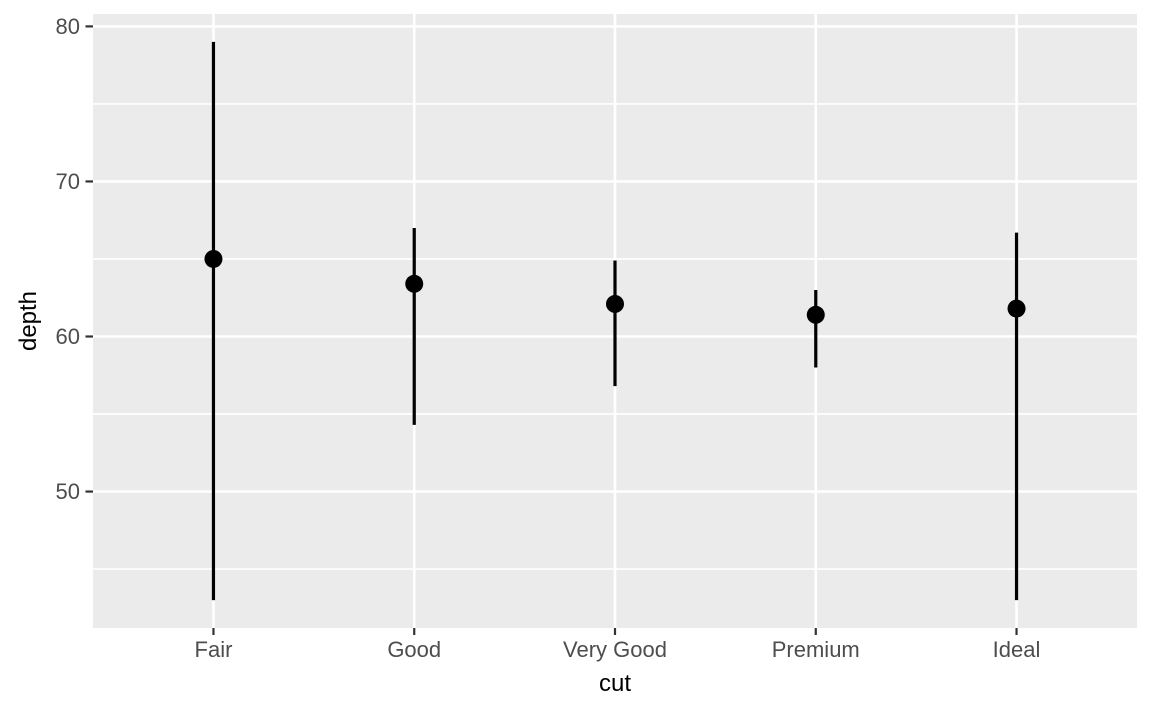  Describe the element at coordinates (68, 491) in the screenshot. I see `y-tick-label-50: 50` at that location.